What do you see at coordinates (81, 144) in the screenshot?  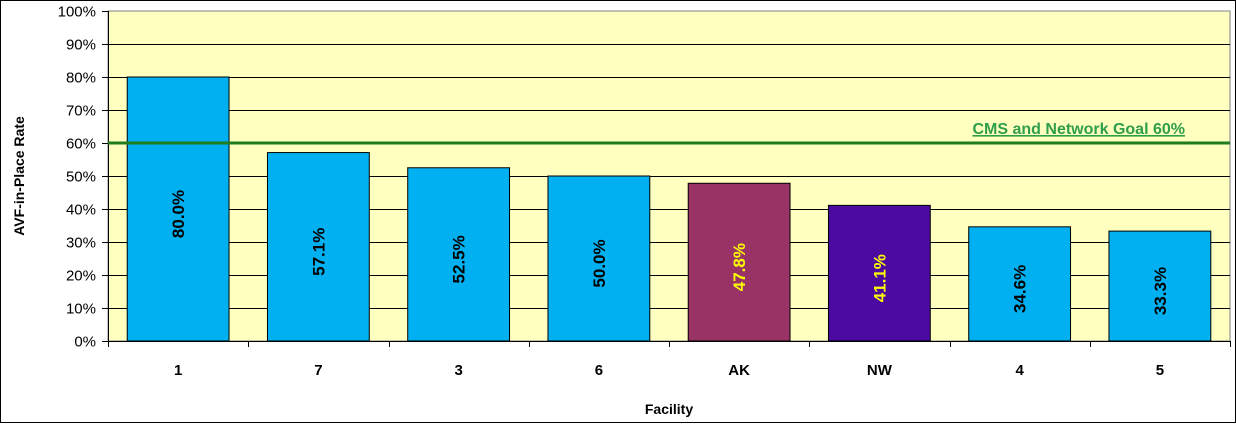 I see `y-tick-label: 60%` at bounding box center [81, 144].